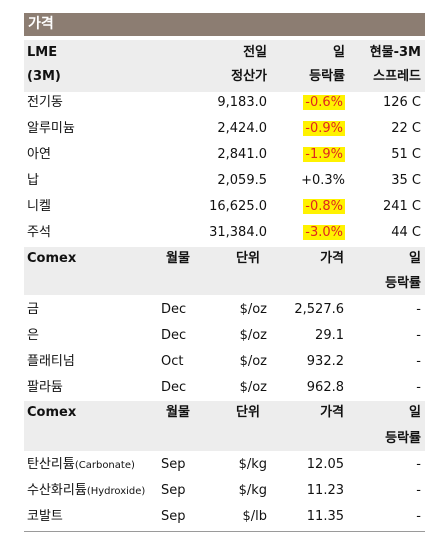 The height and width of the screenshot is (545, 439). I want to click on comex2-header-col4: 가격, so click(332, 412).